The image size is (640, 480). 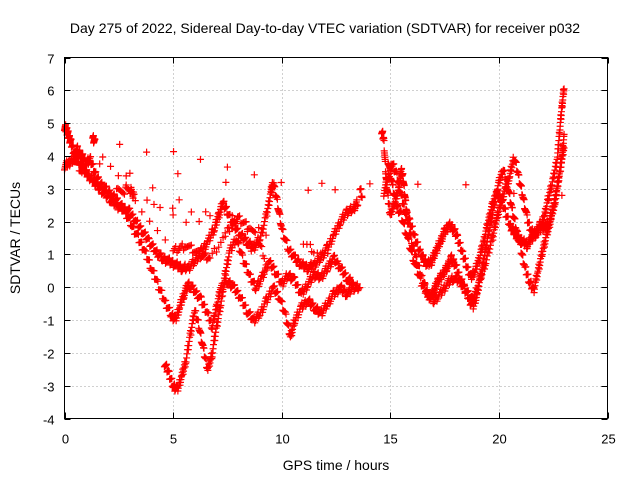 I want to click on y-tick-label: 2, so click(x=50, y=223).